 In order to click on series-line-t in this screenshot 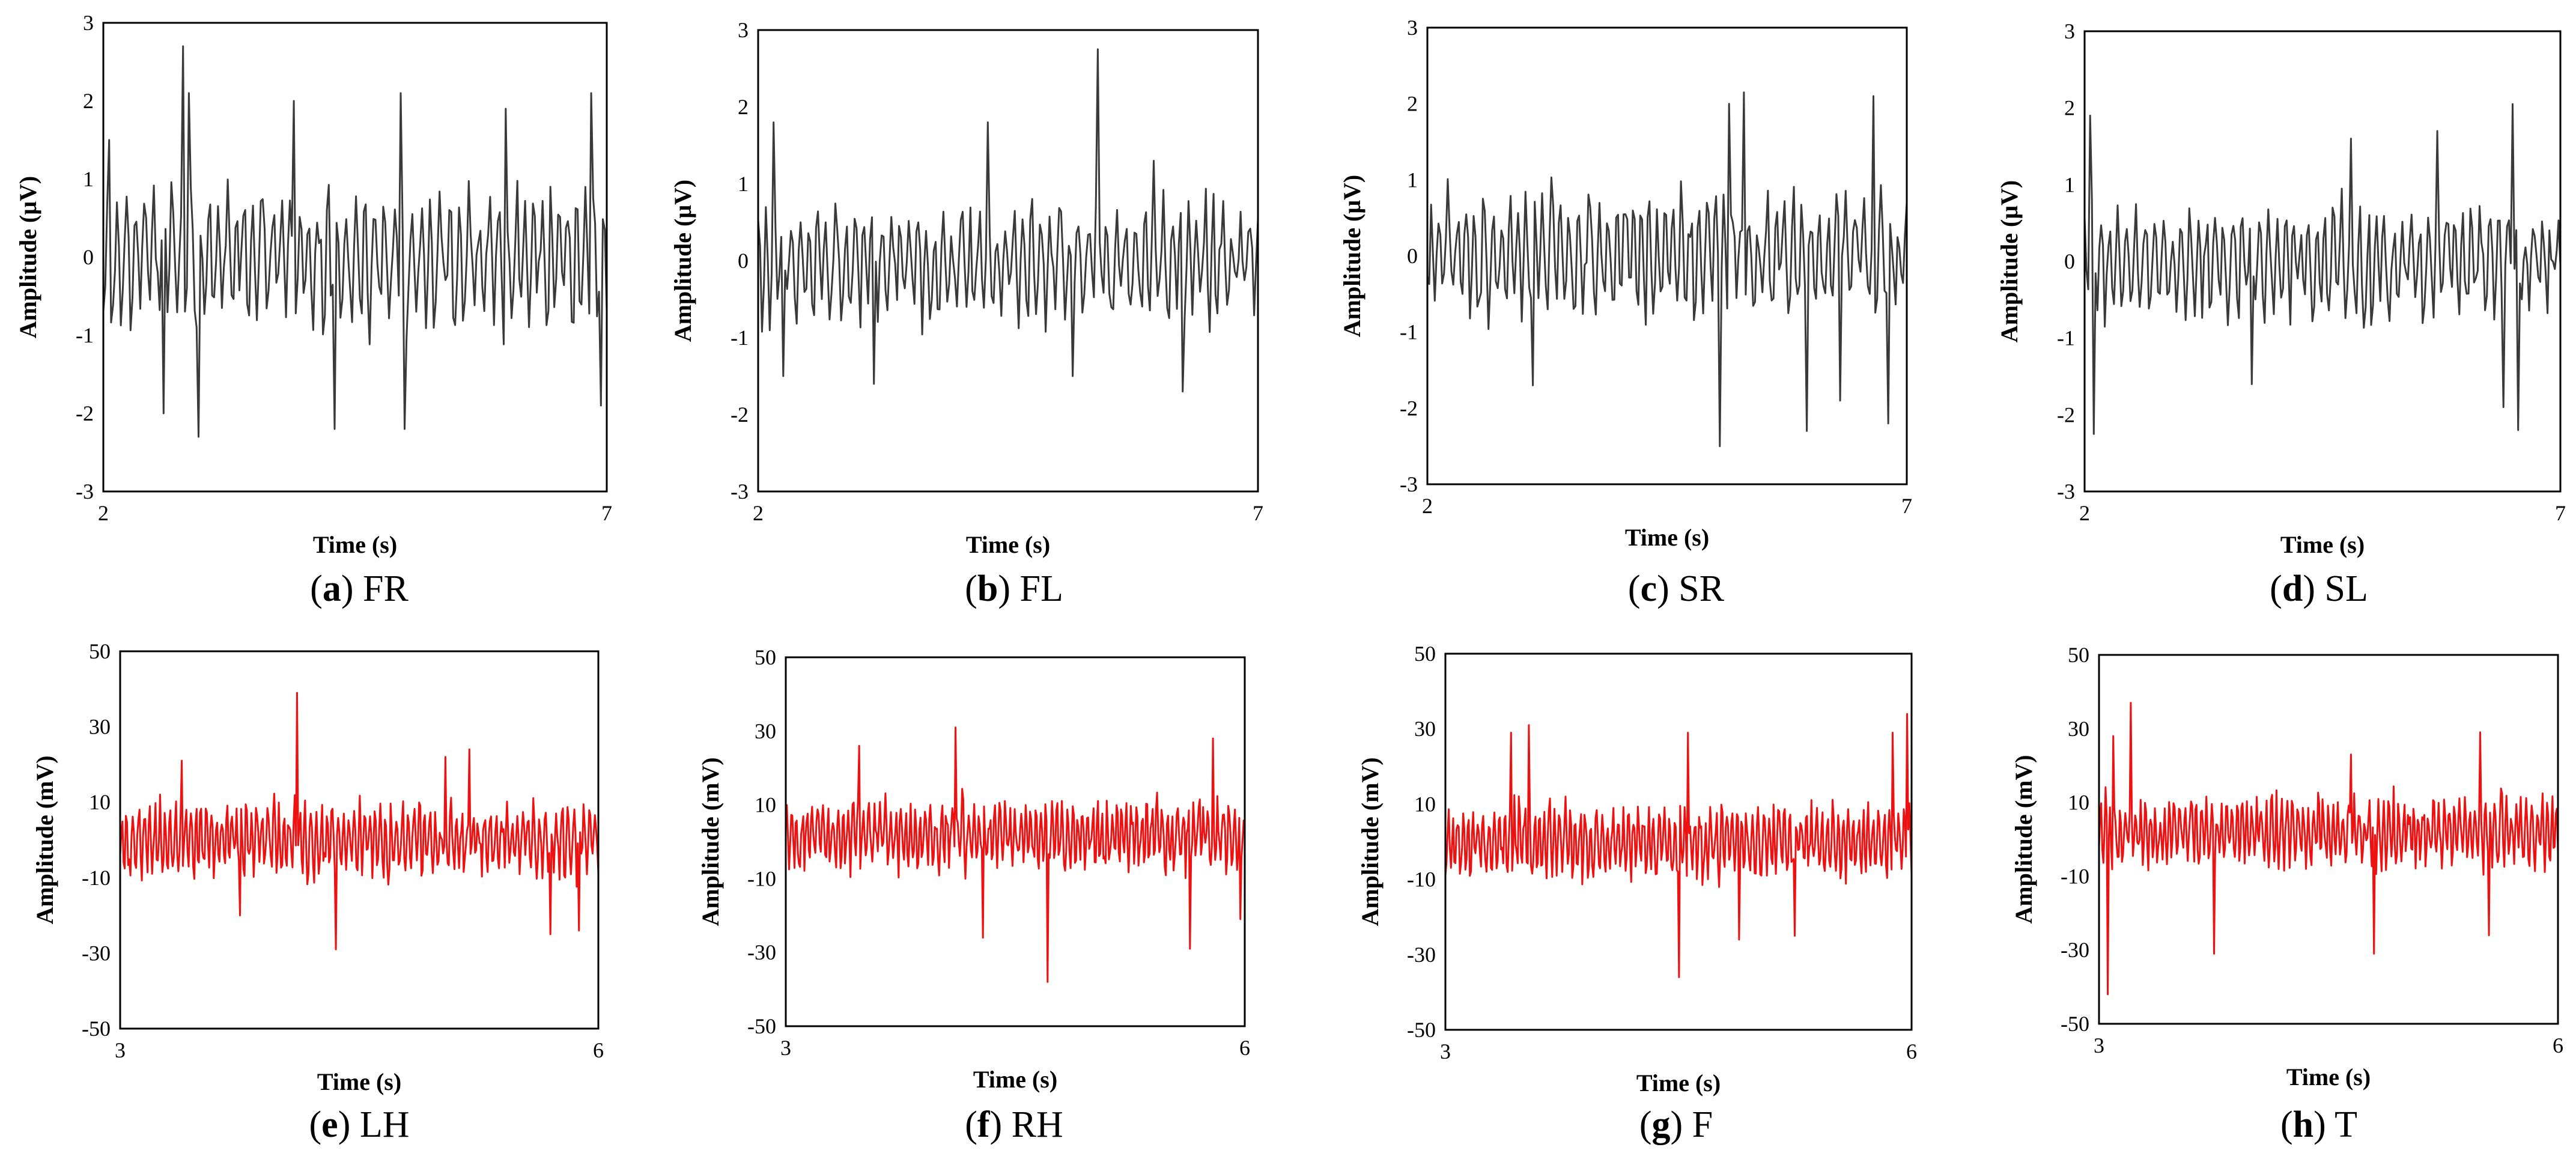, I will do `click(2328, 849)`.